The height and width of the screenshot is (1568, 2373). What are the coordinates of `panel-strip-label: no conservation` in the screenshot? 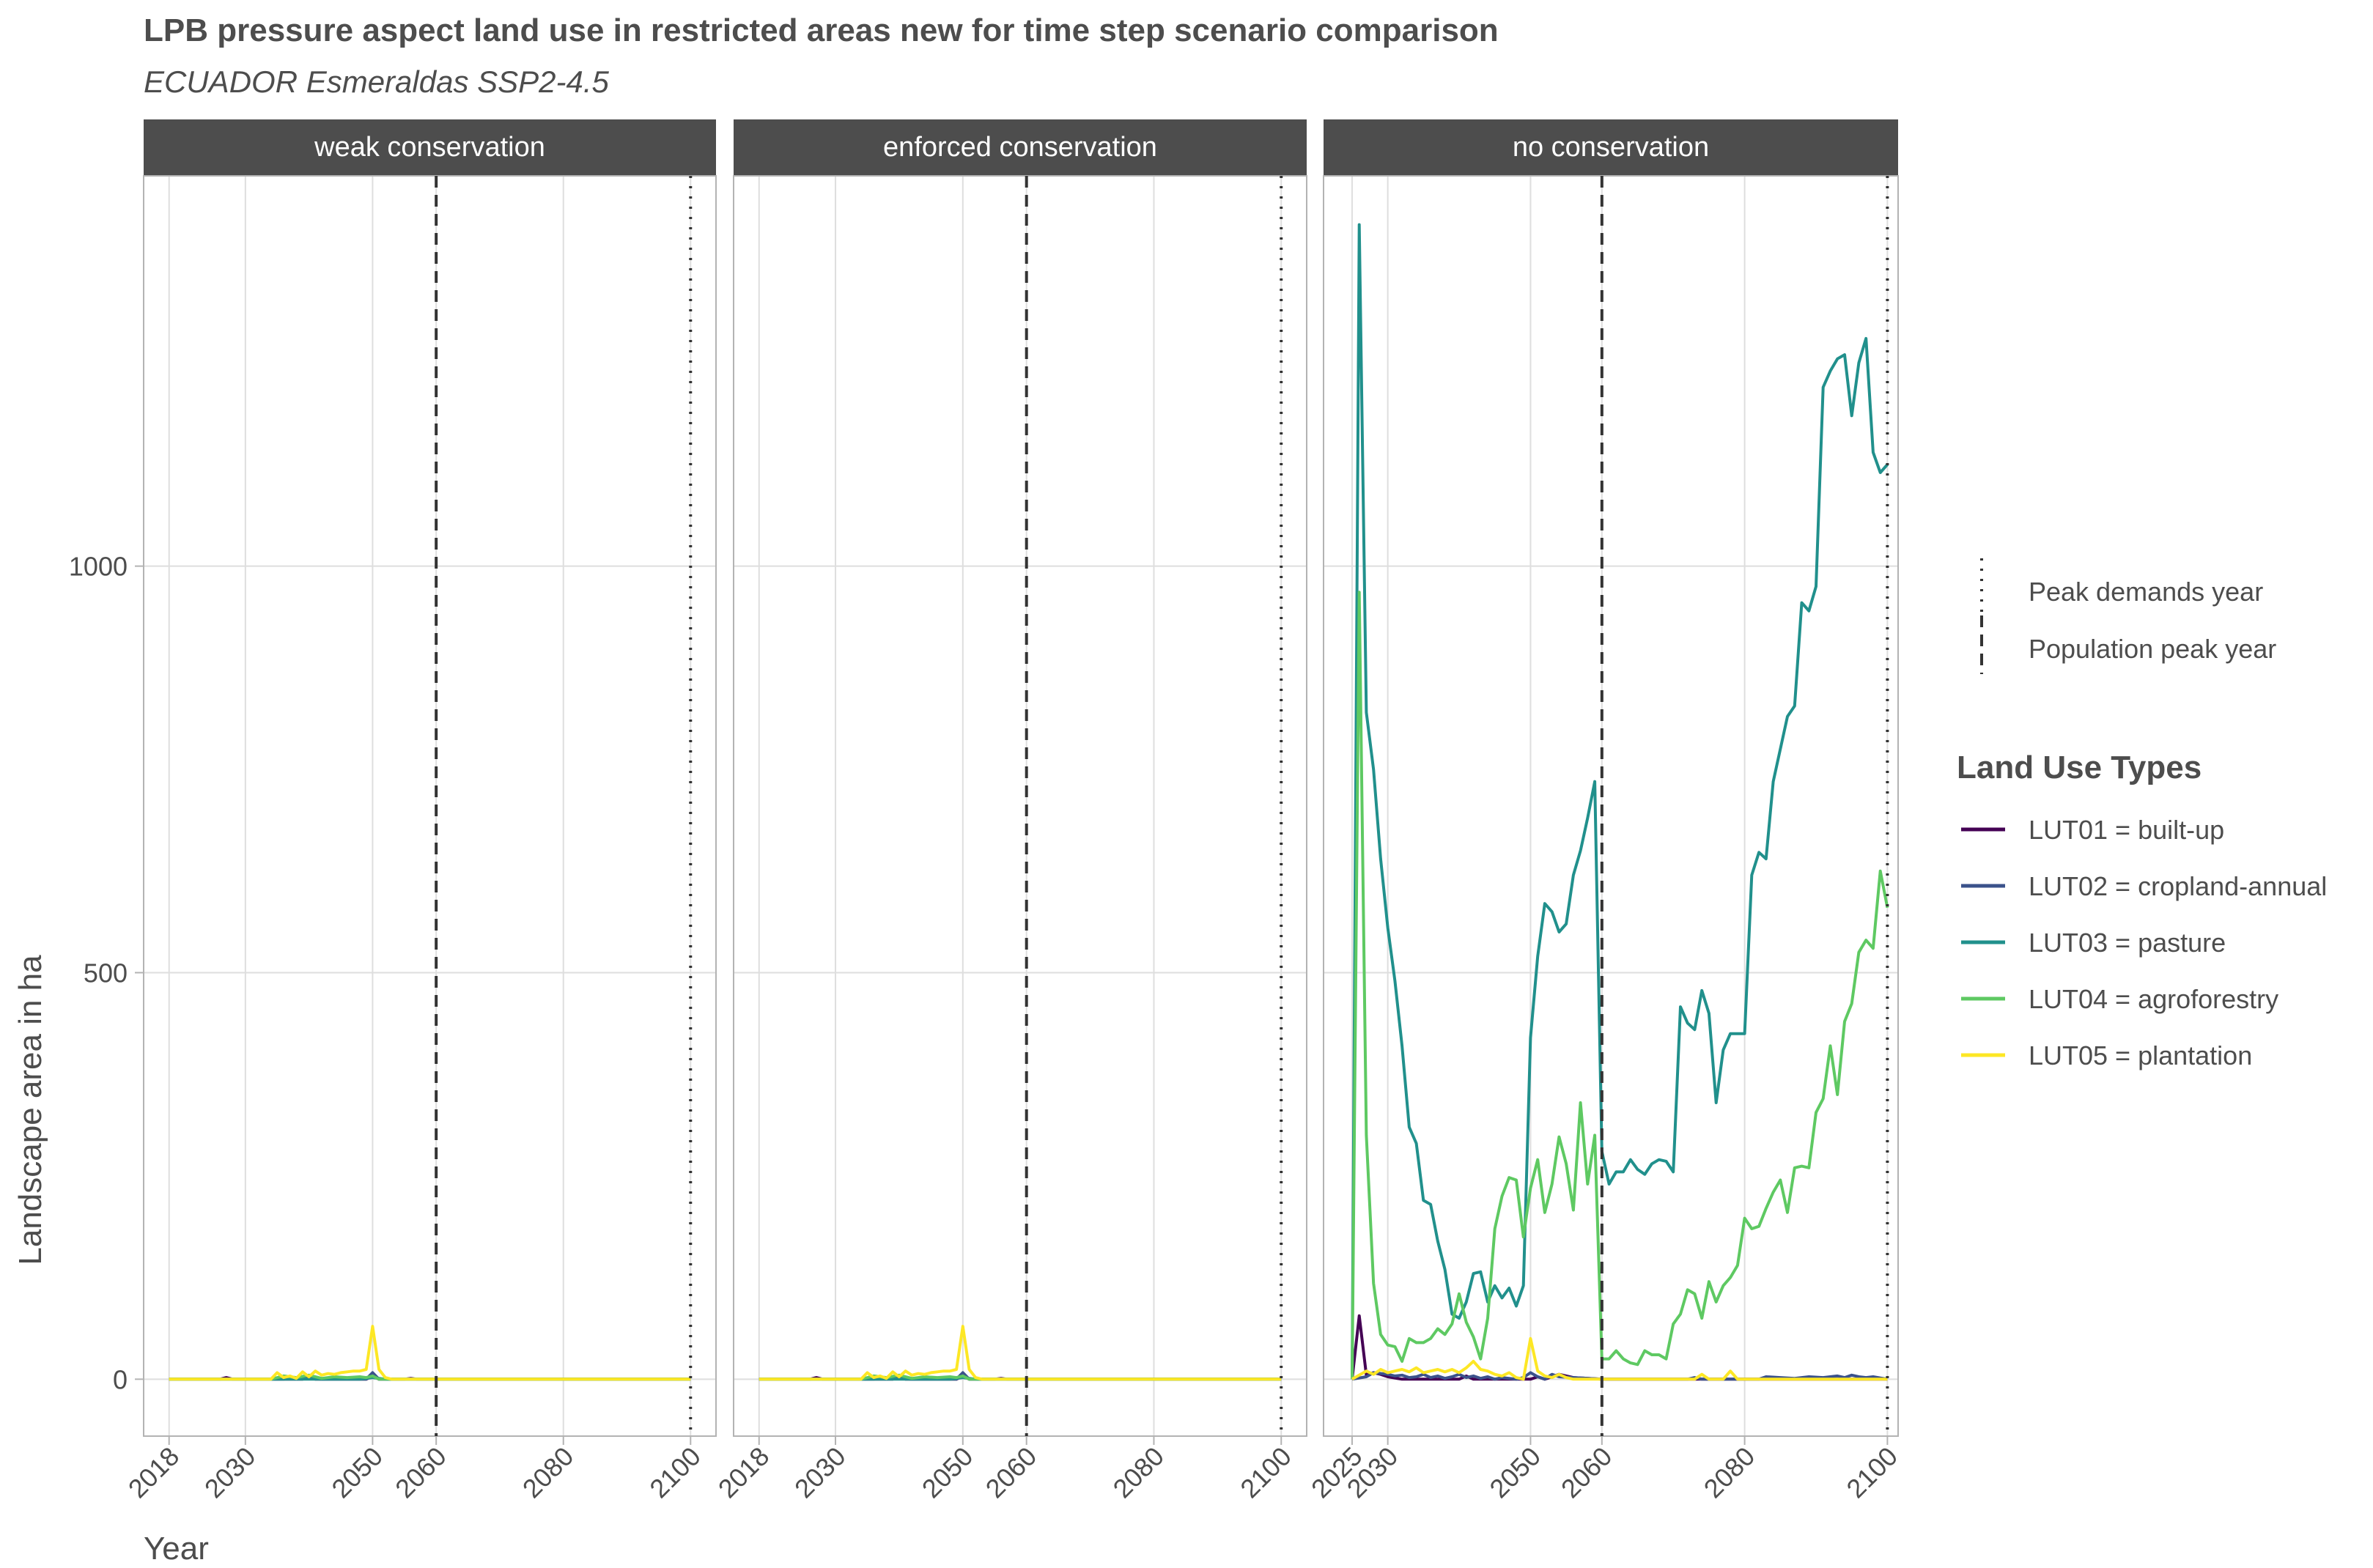 It's located at (1611, 147).